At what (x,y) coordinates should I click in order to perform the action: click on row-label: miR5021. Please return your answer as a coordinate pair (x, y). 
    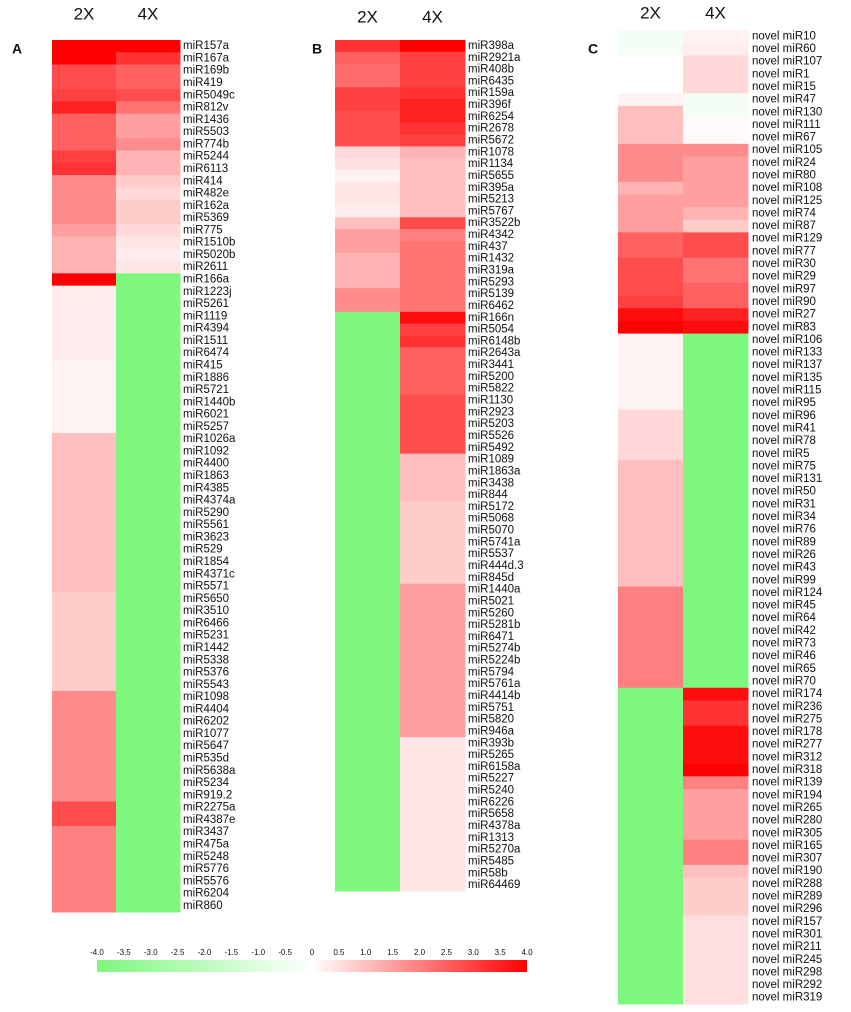
    Looking at the image, I should click on (491, 601).